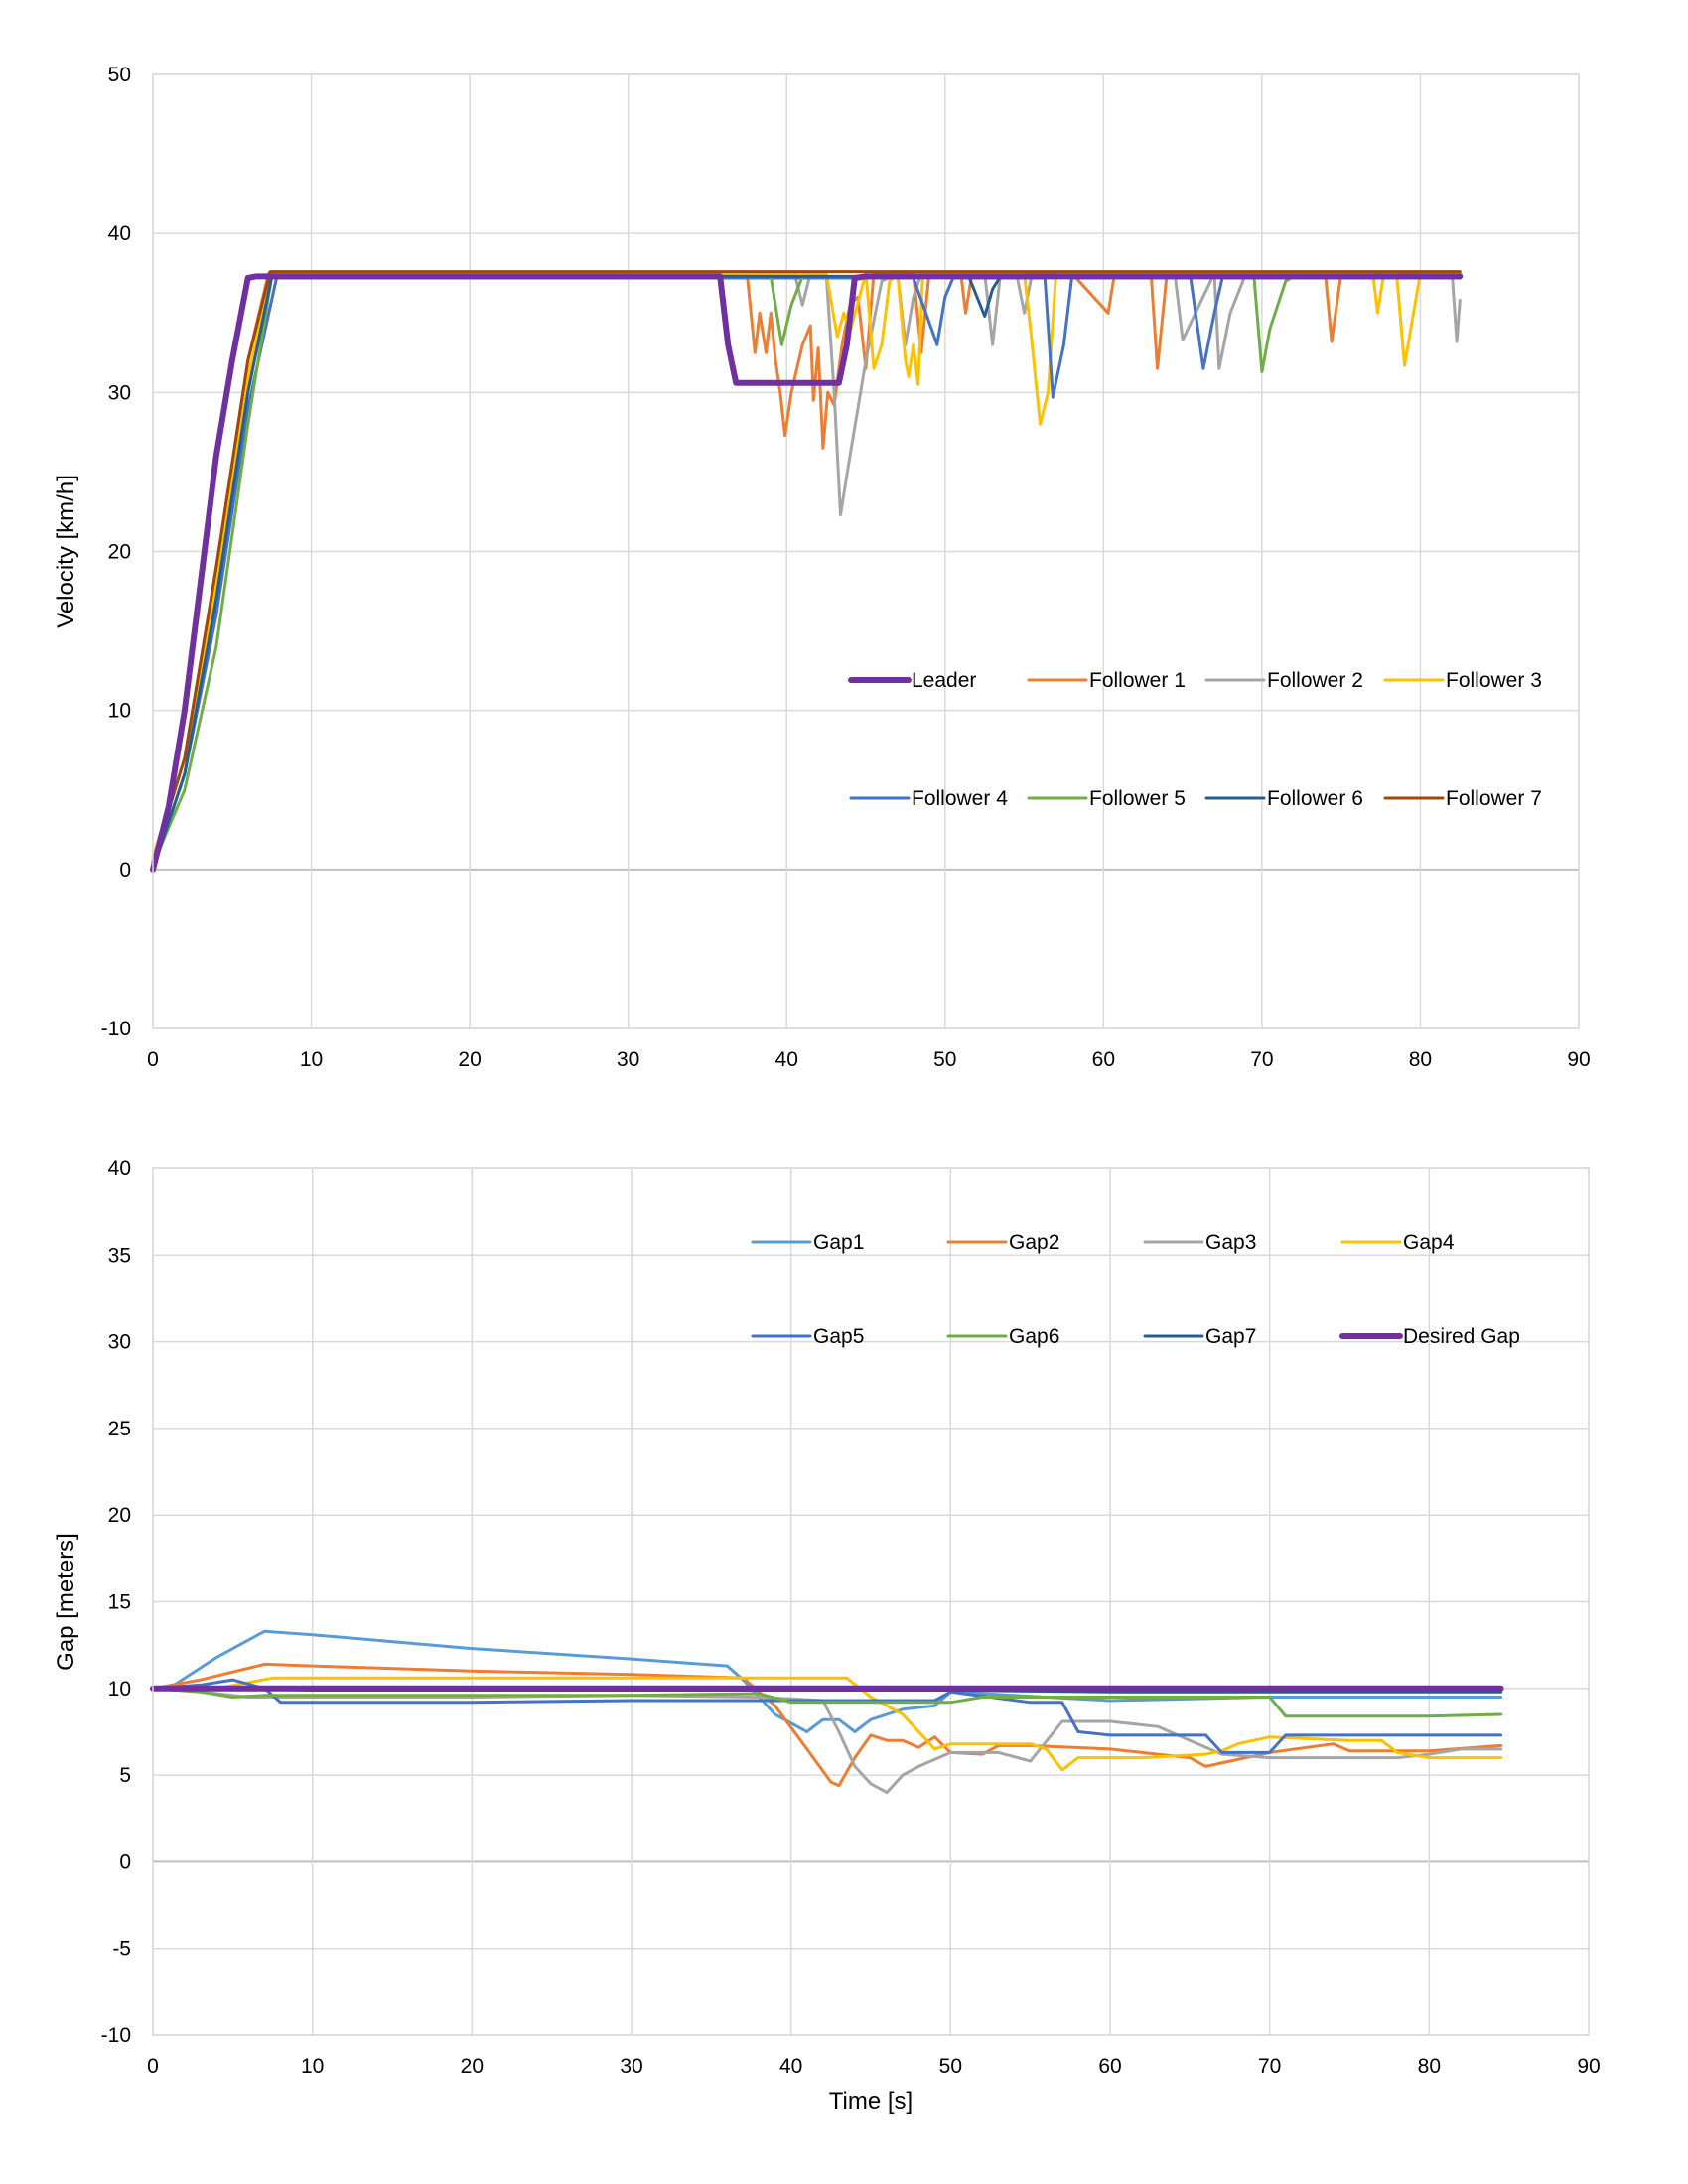 The width and height of the screenshot is (1688, 2184). Describe the element at coordinates (125, 1775) in the screenshot. I see `y-tick-label: 5` at that location.